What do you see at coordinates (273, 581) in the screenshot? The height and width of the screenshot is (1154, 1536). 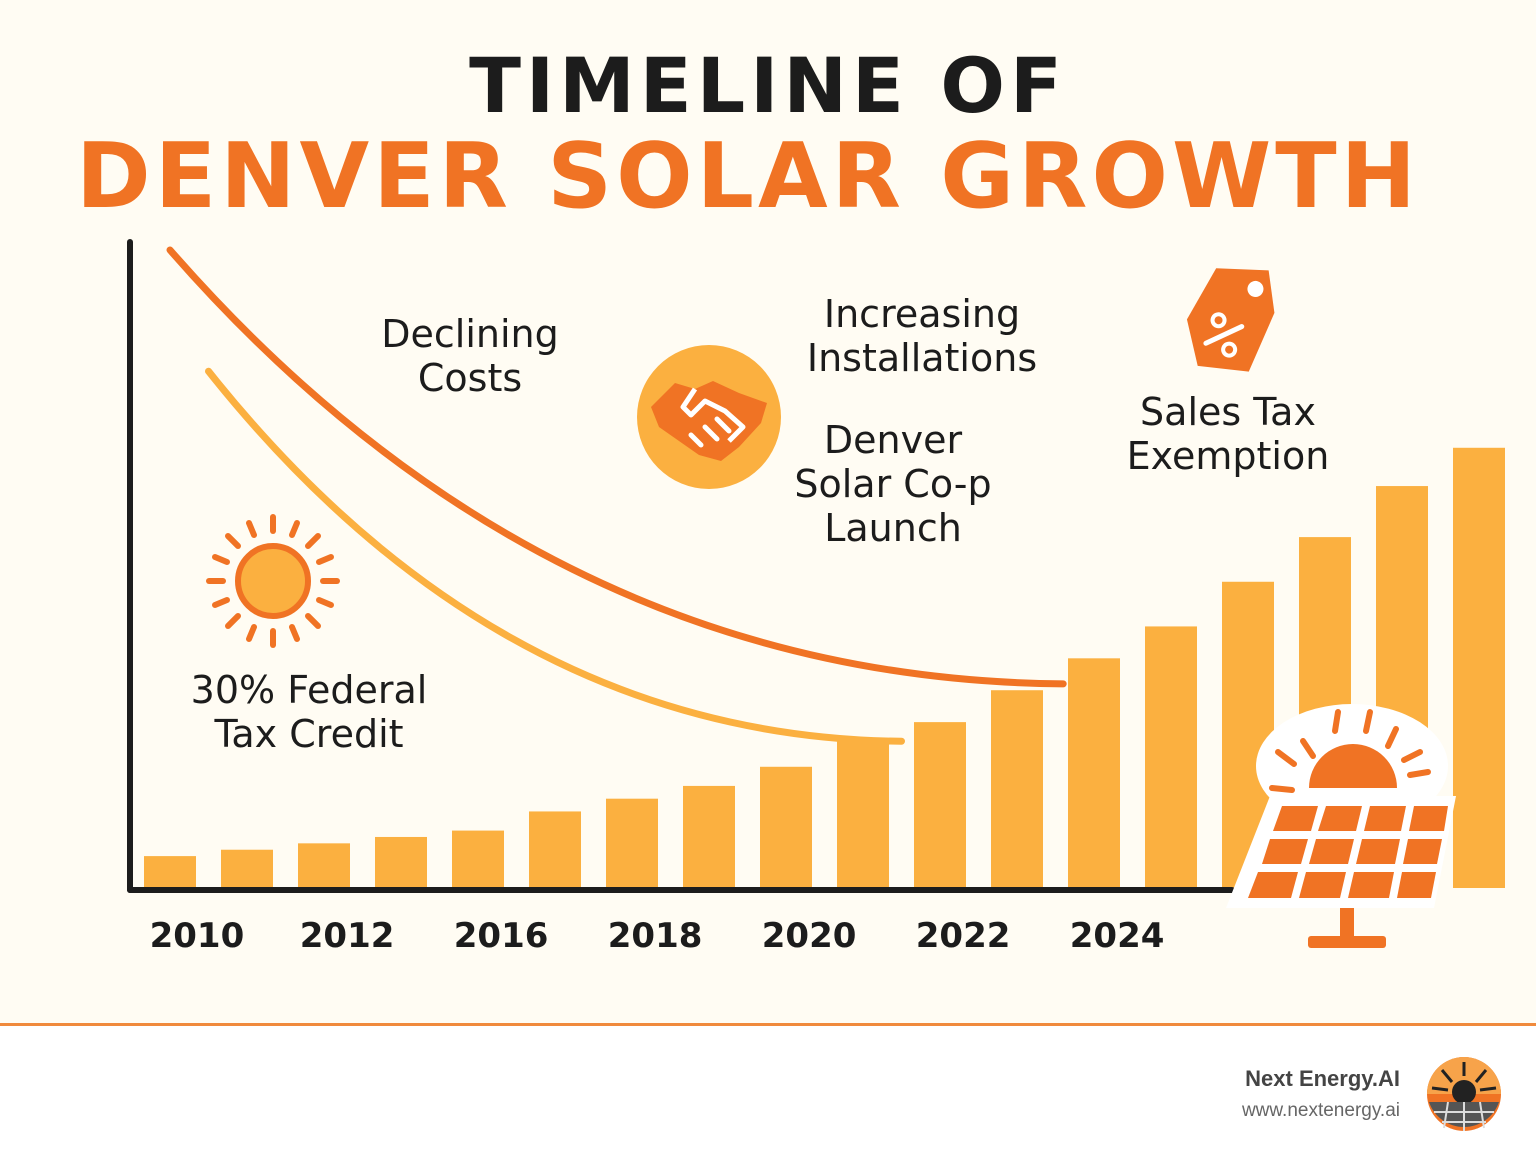 I see `sun-icon` at bounding box center [273, 581].